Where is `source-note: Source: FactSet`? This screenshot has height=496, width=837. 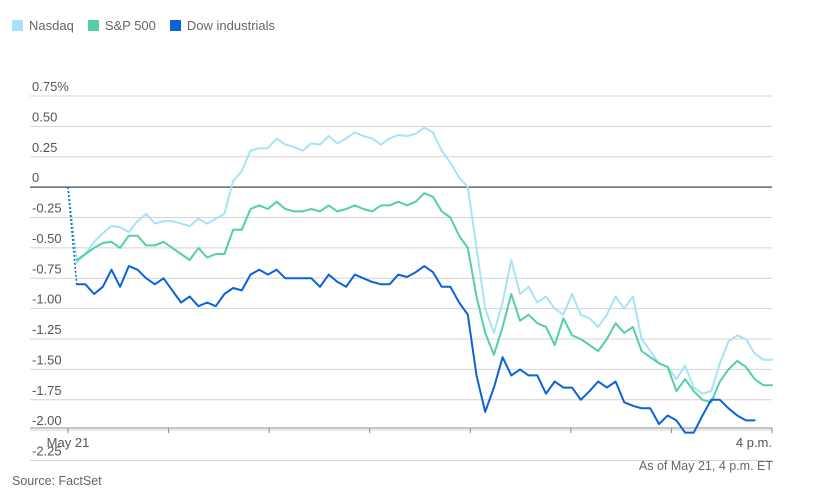
source-note: Source: FactSet is located at coordinates (57, 481).